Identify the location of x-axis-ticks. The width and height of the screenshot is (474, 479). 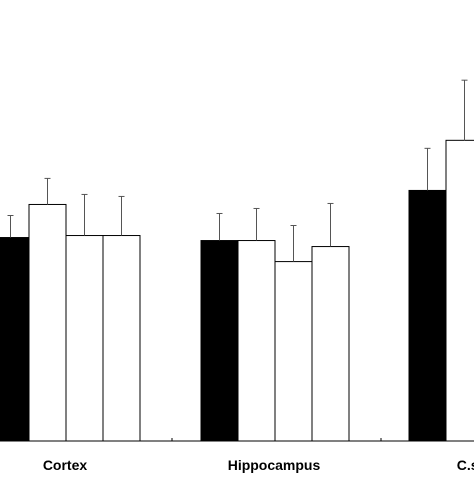
(276, 439).